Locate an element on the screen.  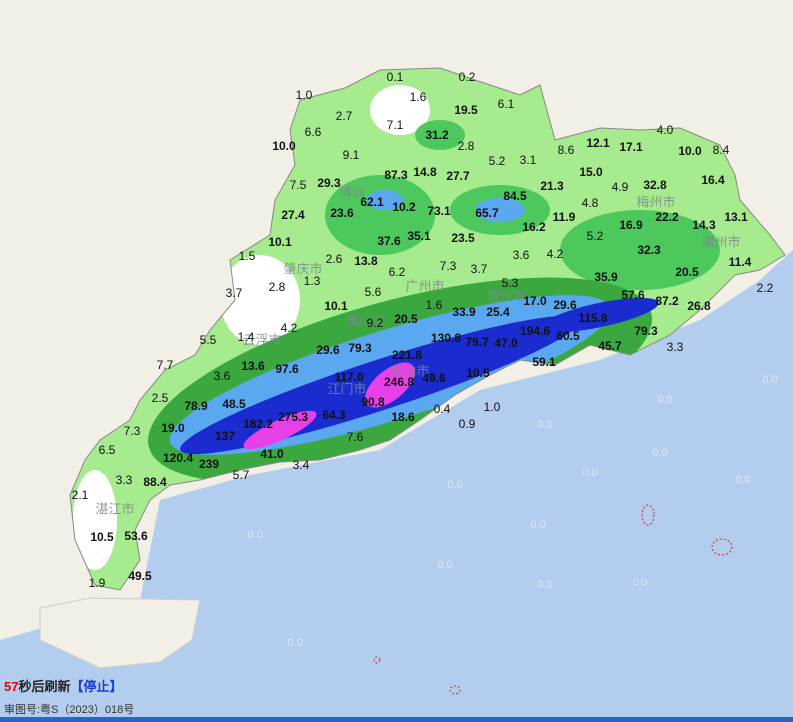
rainfall-value: 79.3 is located at coordinates (646, 331).